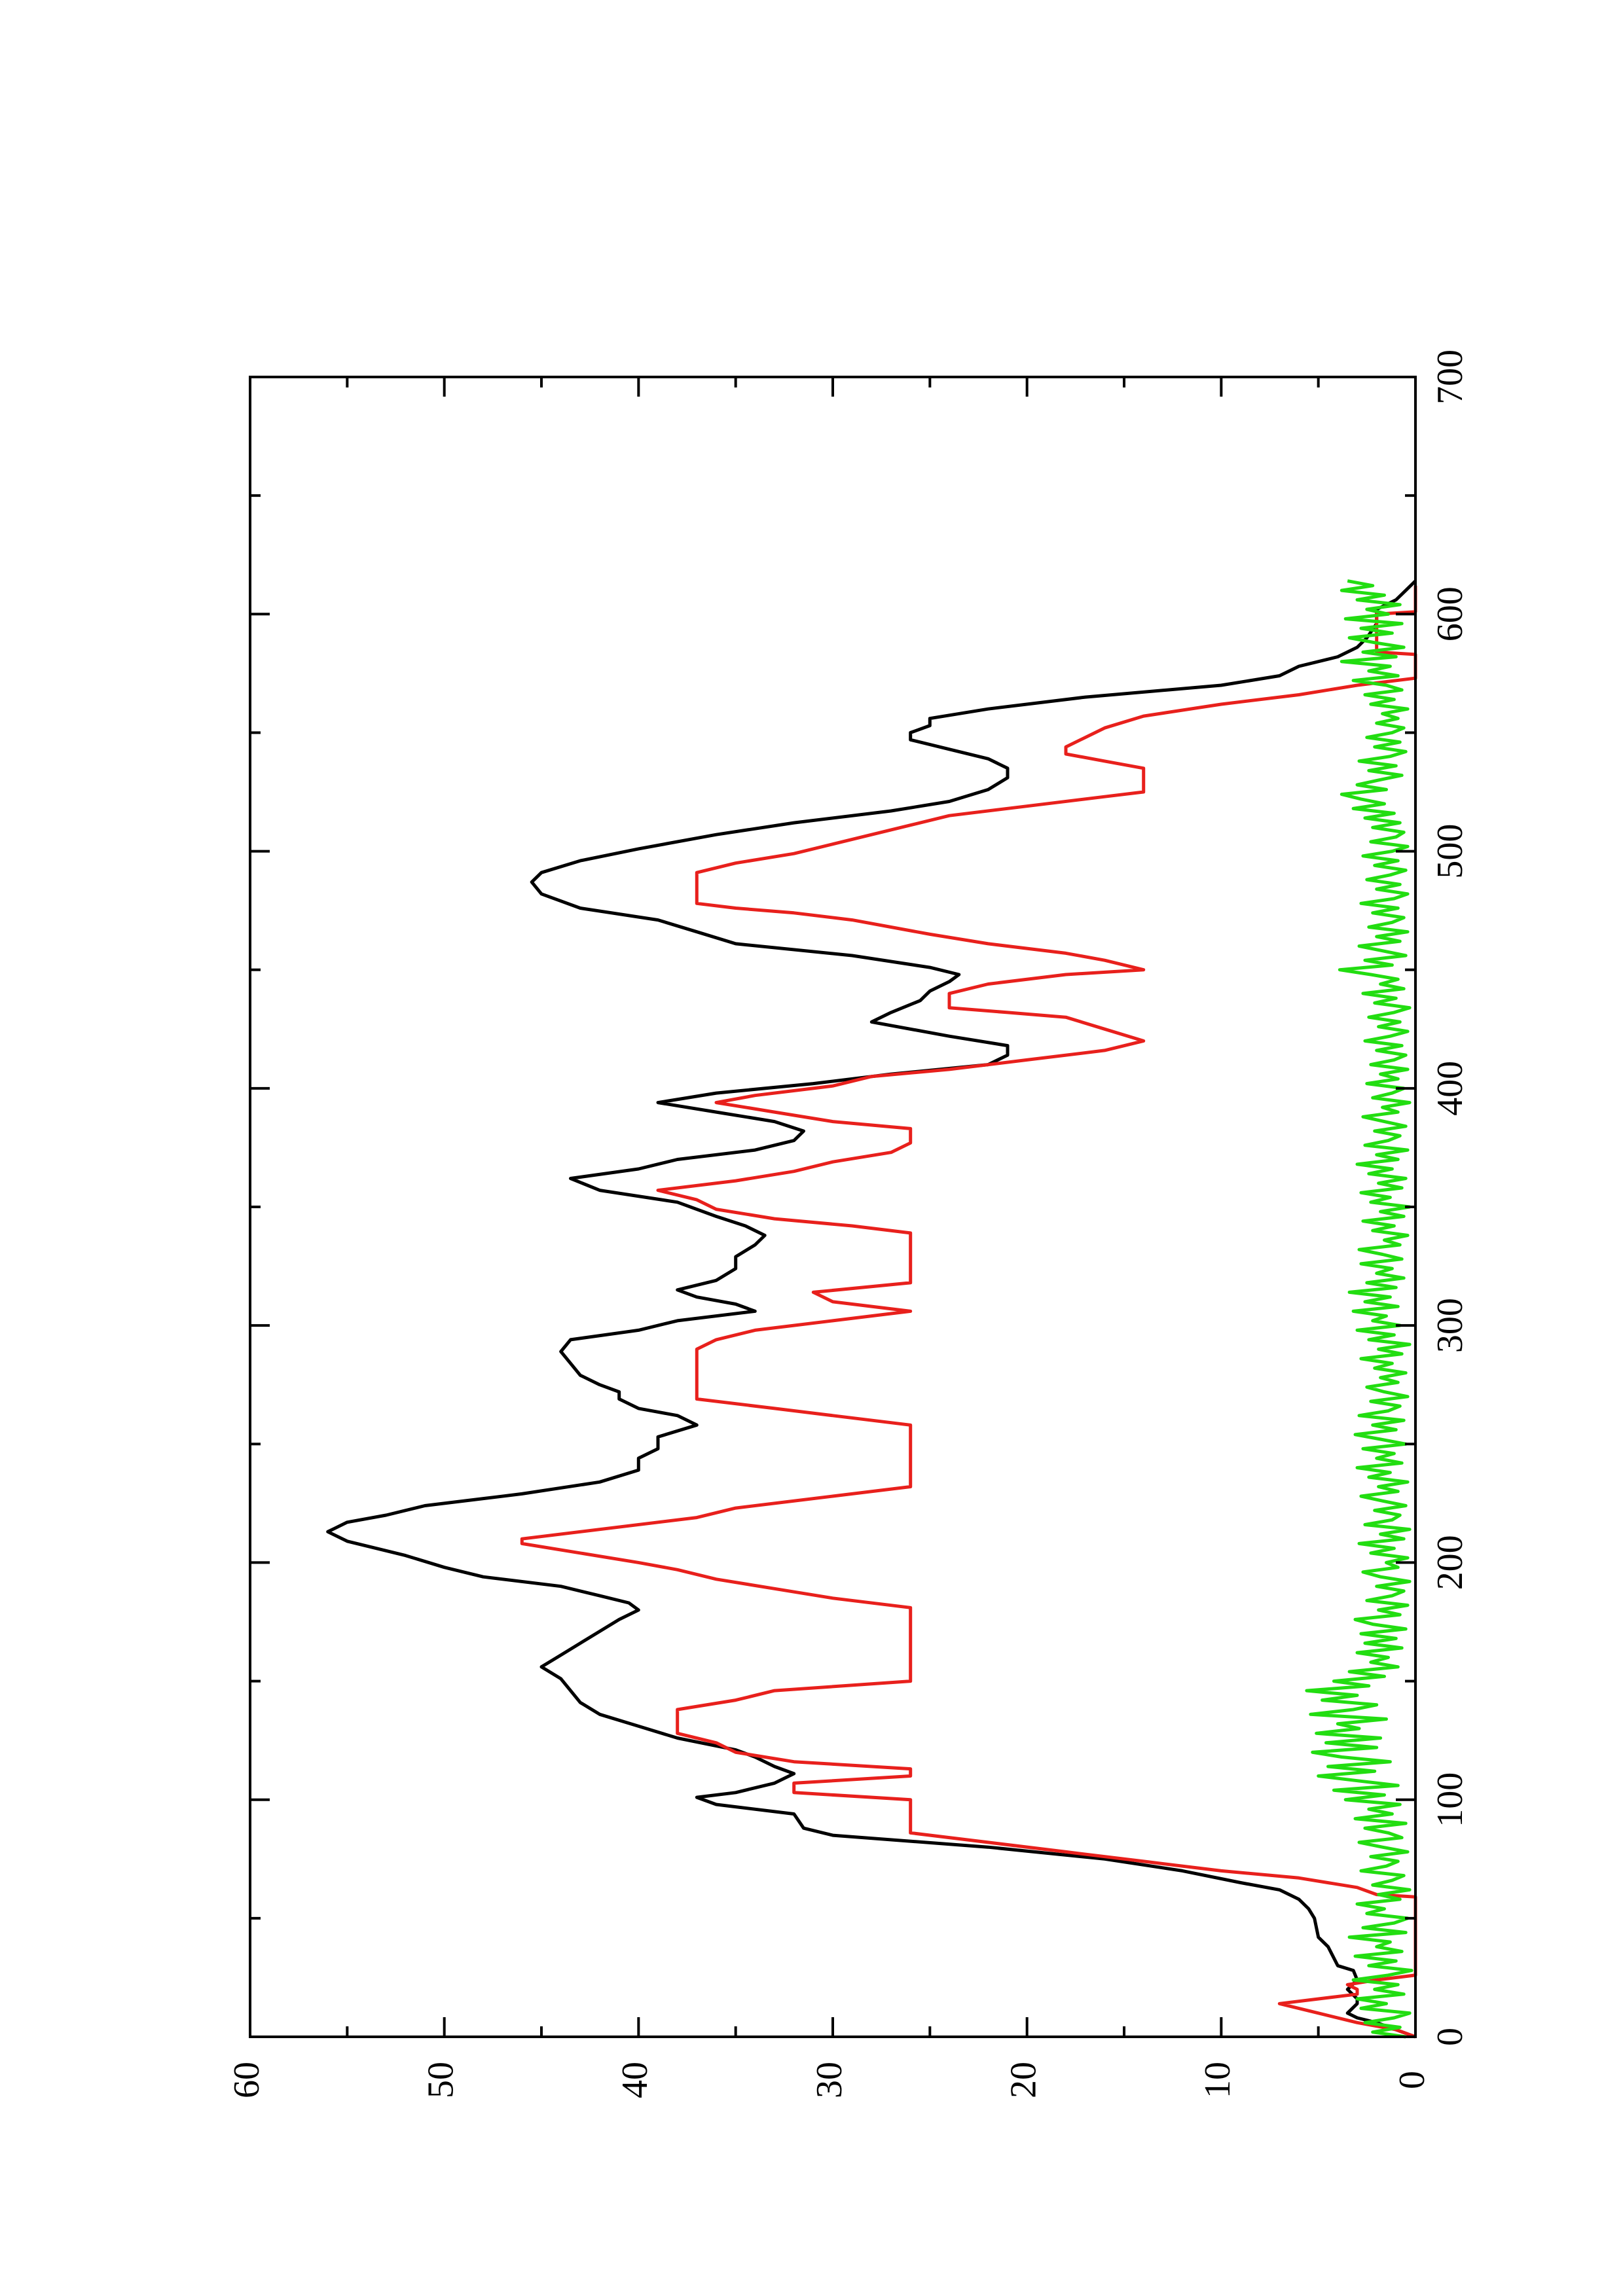 The image size is (1623, 2296). I want to click on x-tick-label: 200, so click(1450, 1562).